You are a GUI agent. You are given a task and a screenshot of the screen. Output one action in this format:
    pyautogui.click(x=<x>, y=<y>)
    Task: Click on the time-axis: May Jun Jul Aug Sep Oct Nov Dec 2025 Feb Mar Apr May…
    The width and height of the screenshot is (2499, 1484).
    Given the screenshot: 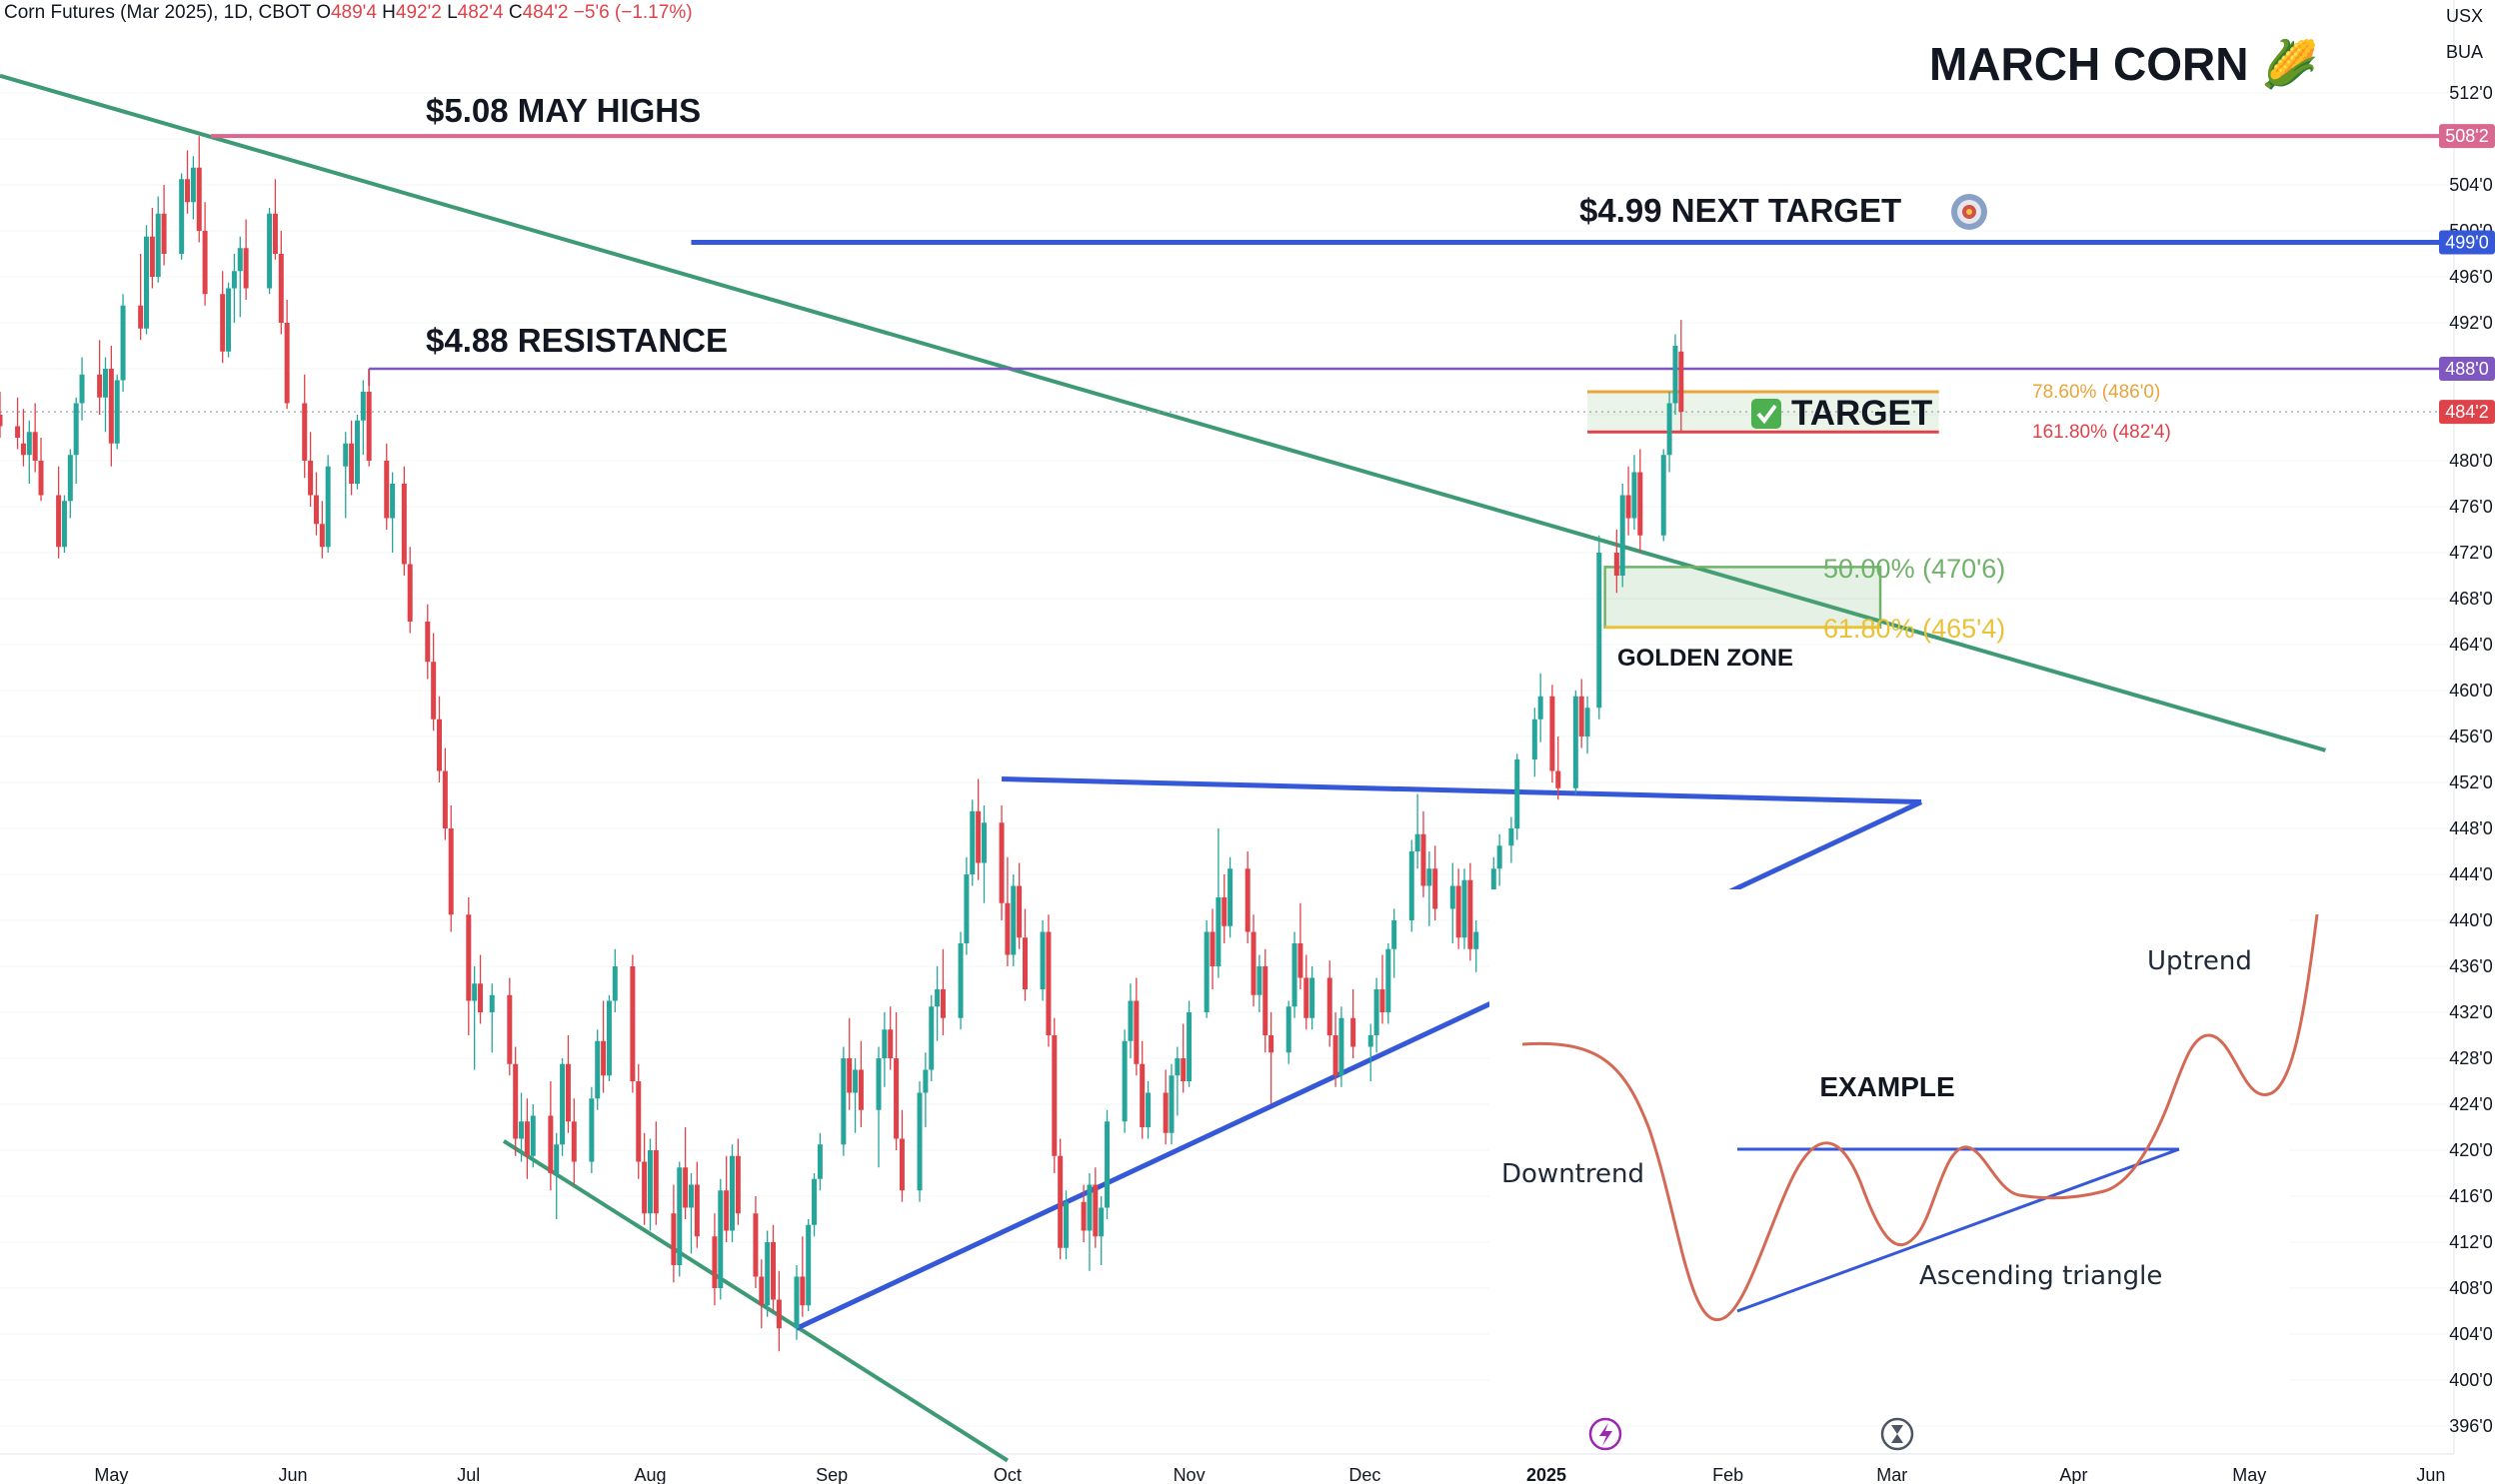 What is the action you would take?
    pyautogui.click(x=1269, y=1474)
    